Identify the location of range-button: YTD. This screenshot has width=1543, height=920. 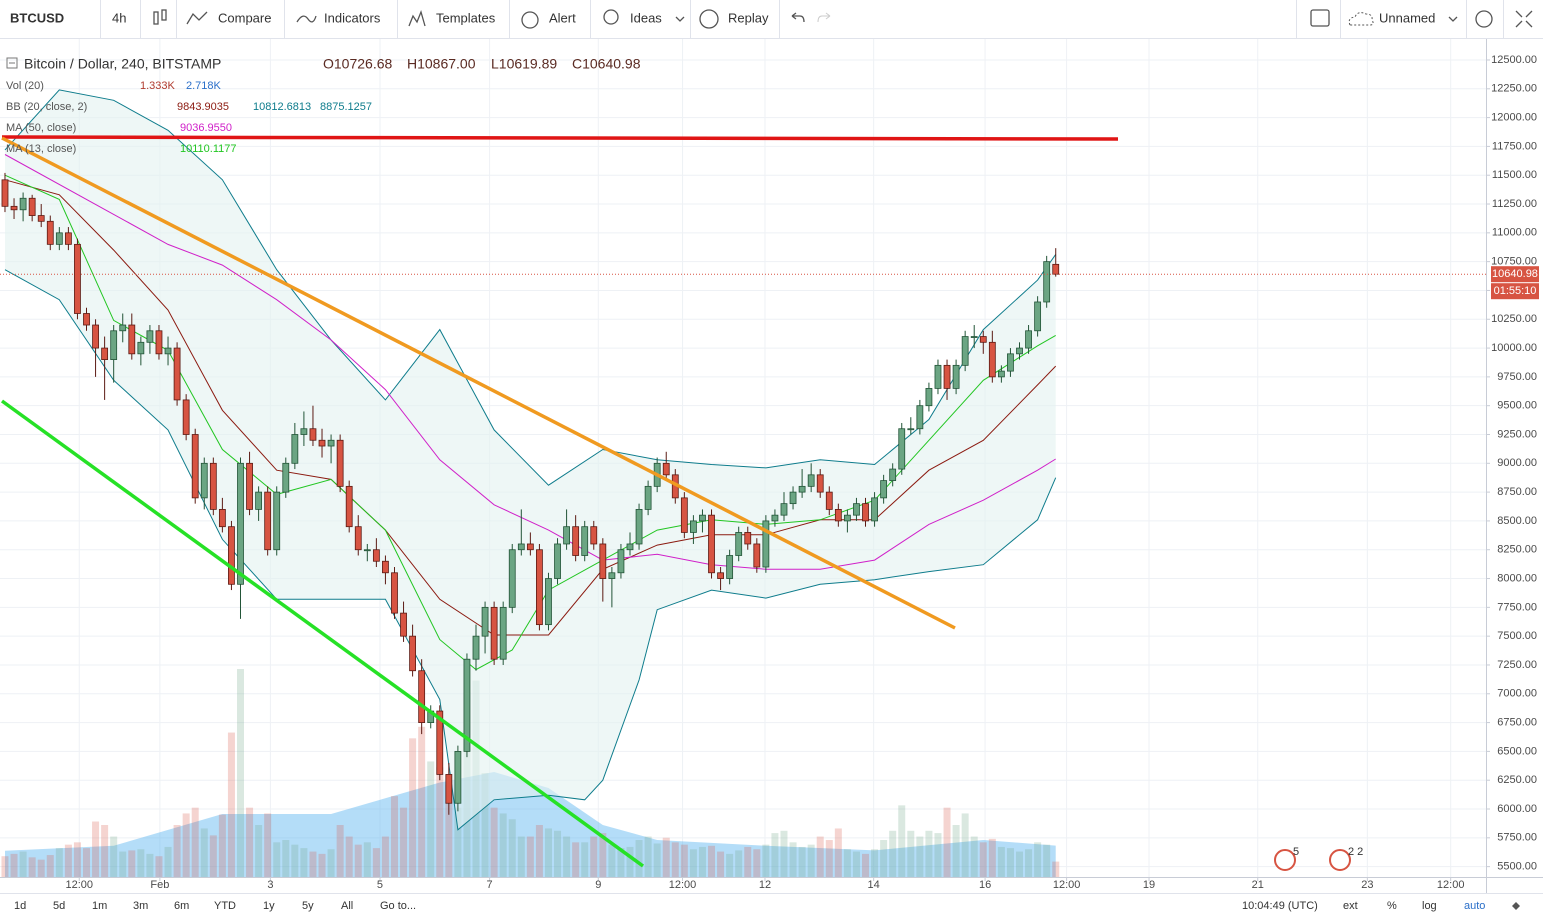
(225, 906).